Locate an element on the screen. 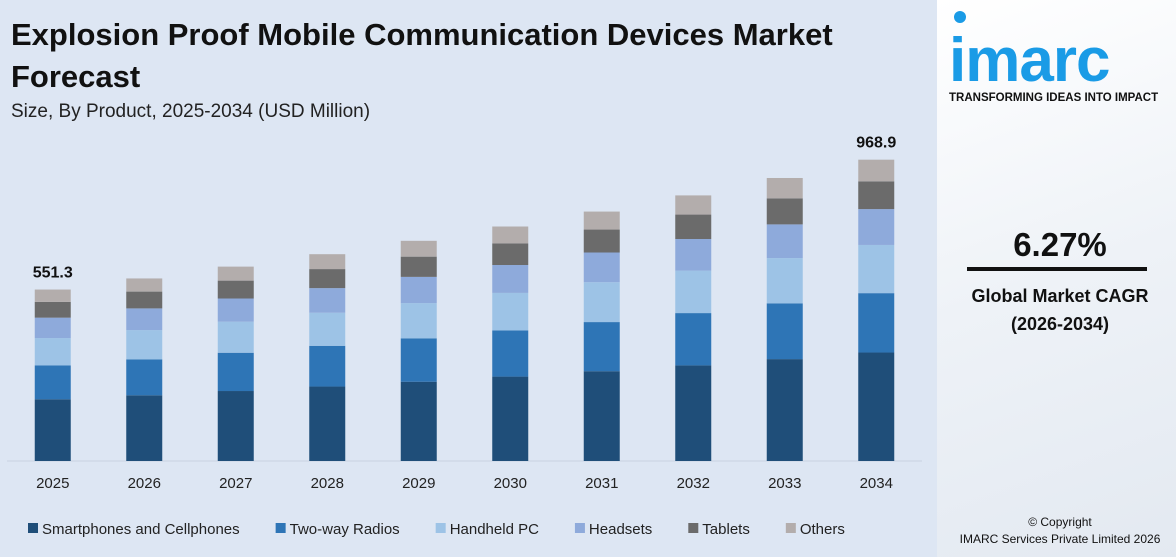 This screenshot has width=1176, height=557. x-tick-label: 2034 is located at coordinates (876, 483).